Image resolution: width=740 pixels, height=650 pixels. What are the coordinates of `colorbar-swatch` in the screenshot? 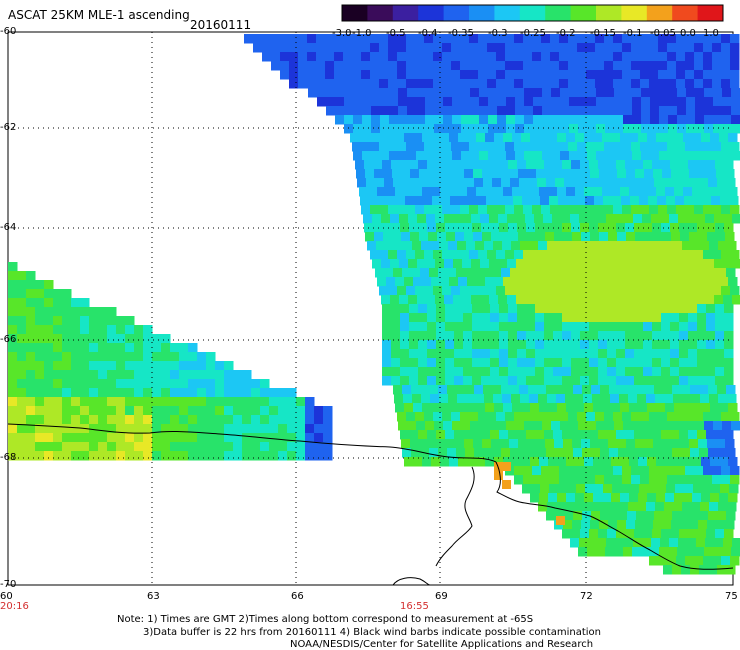 It's located at (609, 13).